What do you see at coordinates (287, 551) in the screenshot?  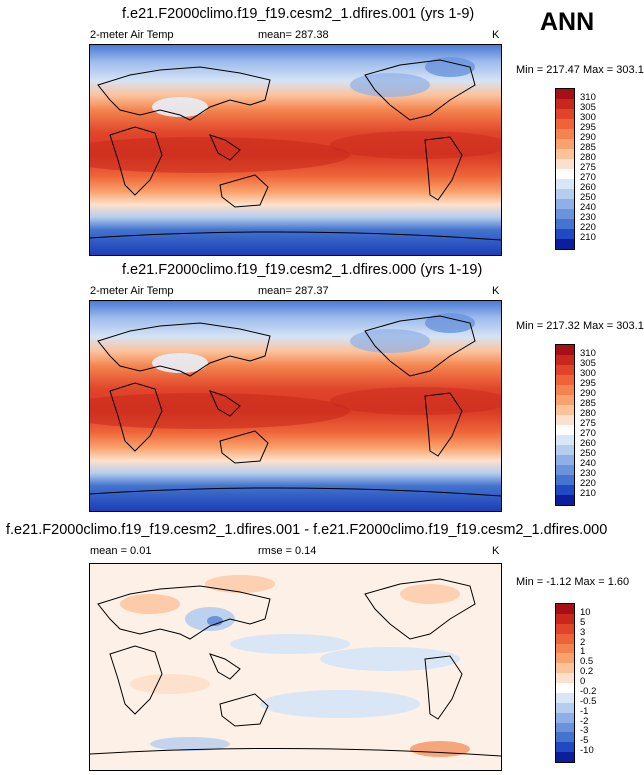 I see `panel-3-rmse-label: rmse = 0.14` at bounding box center [287, 551].